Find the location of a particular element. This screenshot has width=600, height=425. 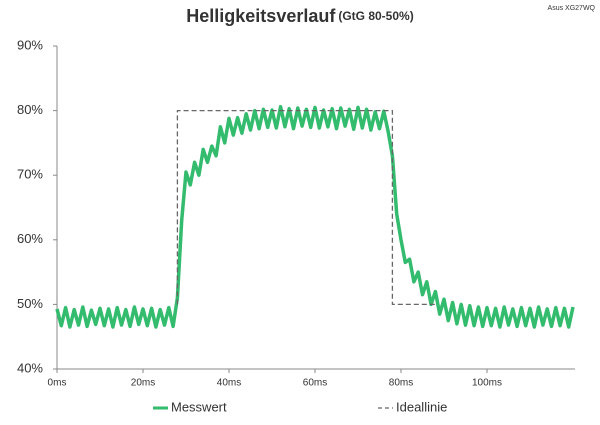

y-tick-label: 90% is located at coordinates (30, 44).